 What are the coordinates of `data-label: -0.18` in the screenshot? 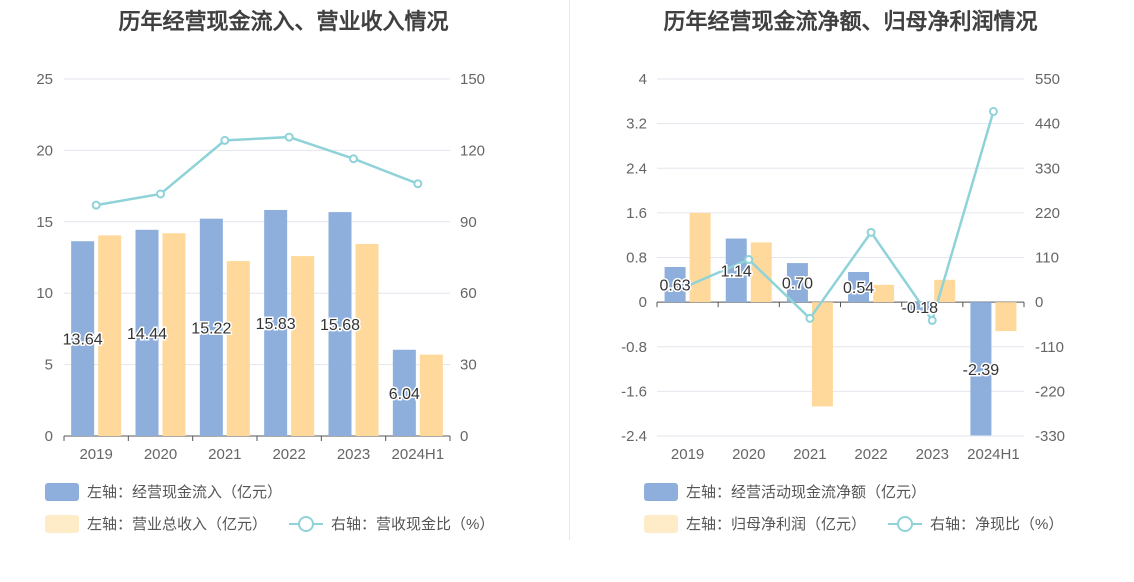 It's located at (920, 308).